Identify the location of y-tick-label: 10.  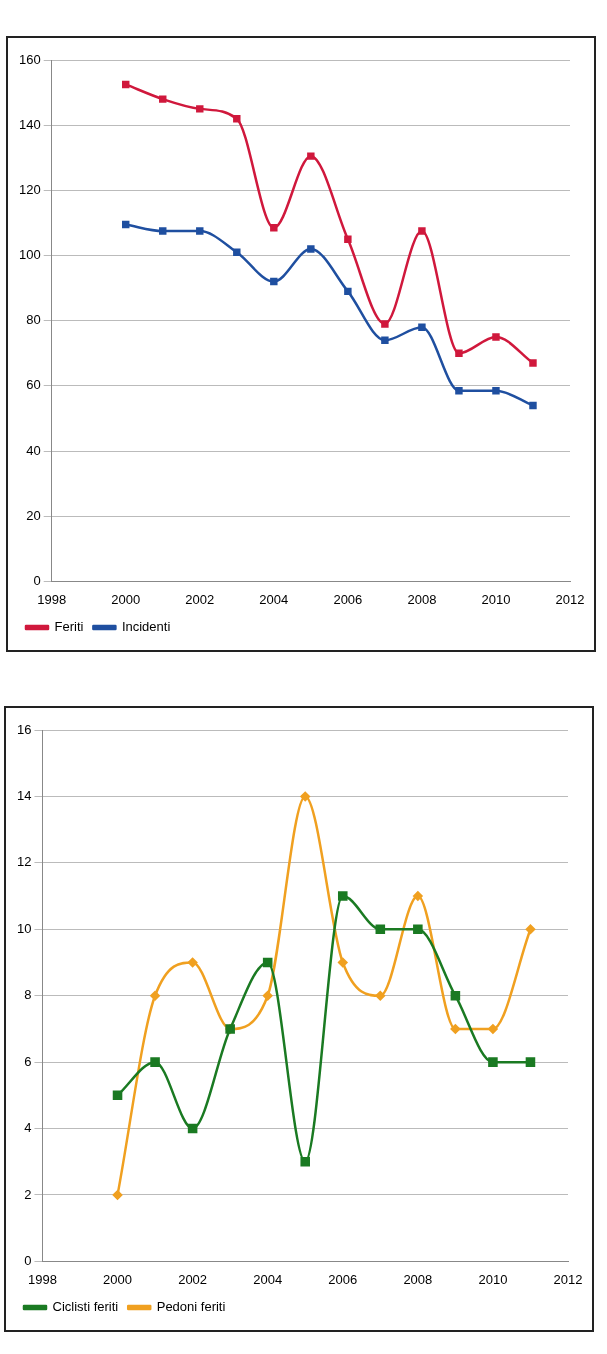
(24, 928).